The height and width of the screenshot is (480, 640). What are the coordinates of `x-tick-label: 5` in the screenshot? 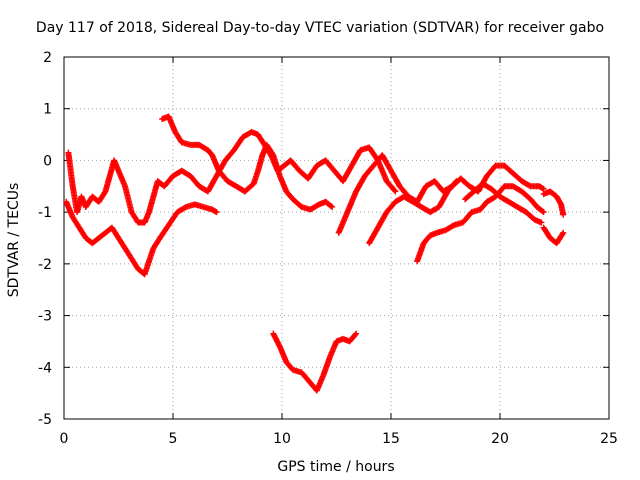 It's located at (173, 439).